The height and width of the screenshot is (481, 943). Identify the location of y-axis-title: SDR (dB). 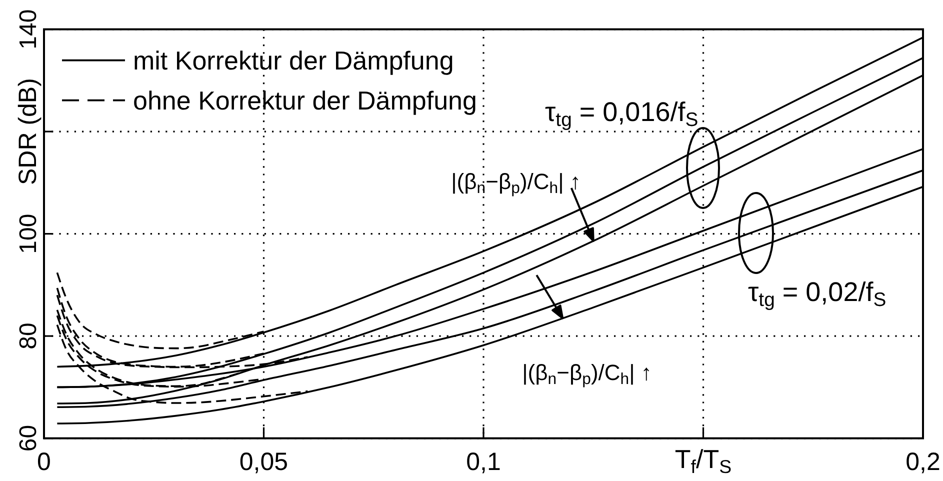
(28, 132).